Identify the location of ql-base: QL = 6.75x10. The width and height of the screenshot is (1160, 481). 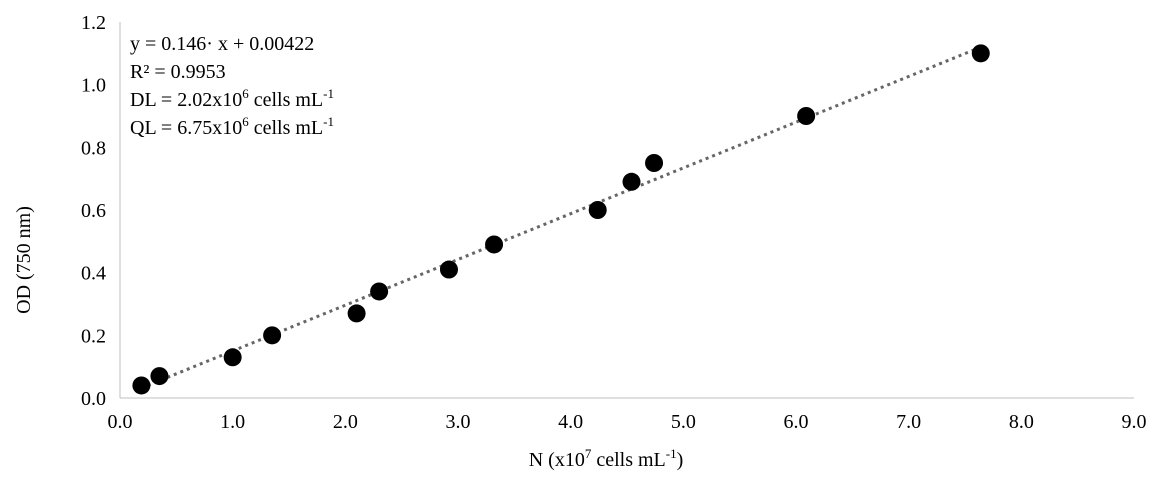
(186, 128).